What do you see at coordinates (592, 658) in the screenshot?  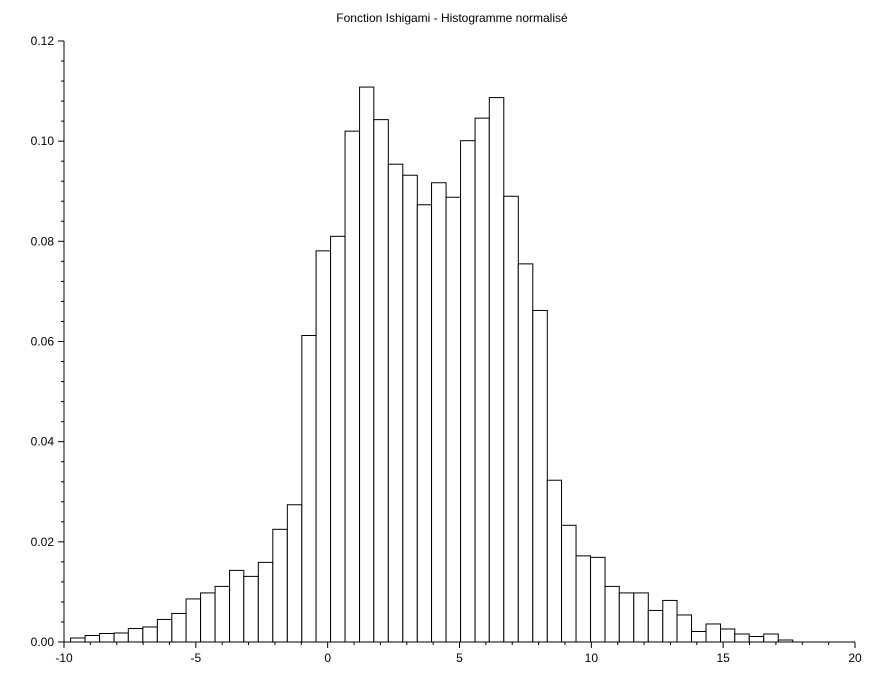 I see `x-tick-label: 10` at bounding box center [592, 658].